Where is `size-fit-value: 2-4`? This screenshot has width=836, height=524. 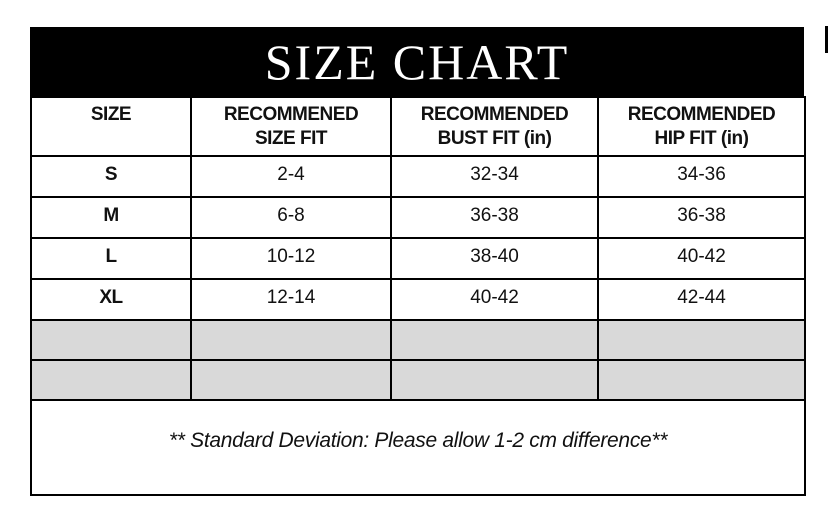 size-fit-value: 2-4 is located at coordinates (291, 176).